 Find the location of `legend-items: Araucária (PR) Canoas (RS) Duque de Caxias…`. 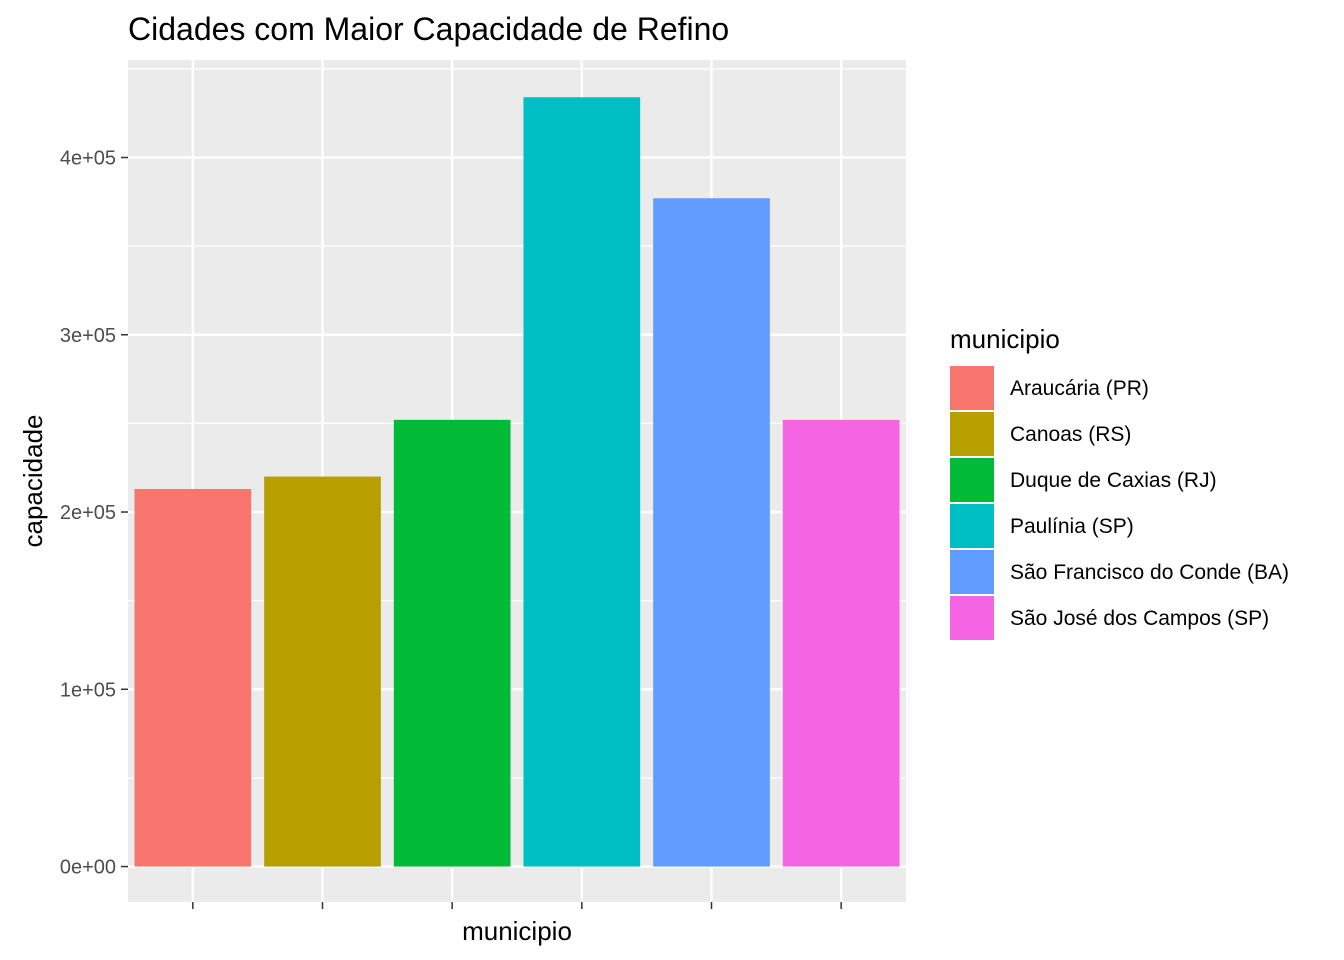

legend-items: Araucária (PR) Canoas (RS) Duque de Caxias… is located at coordinates (1119, 503).